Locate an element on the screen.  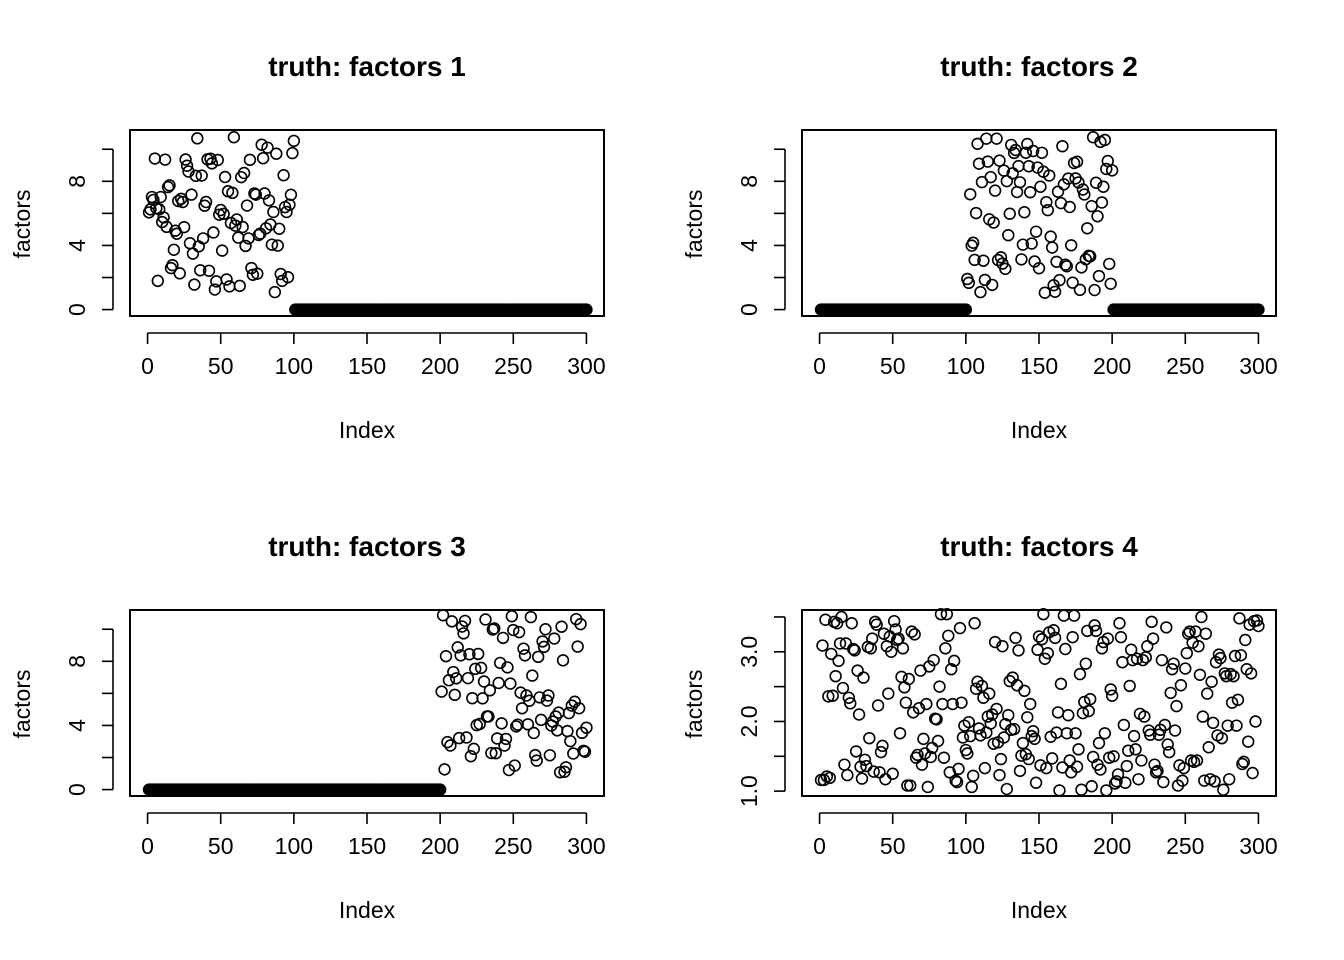
x-tick-label: 250 is located at coordinates (1185, 846).